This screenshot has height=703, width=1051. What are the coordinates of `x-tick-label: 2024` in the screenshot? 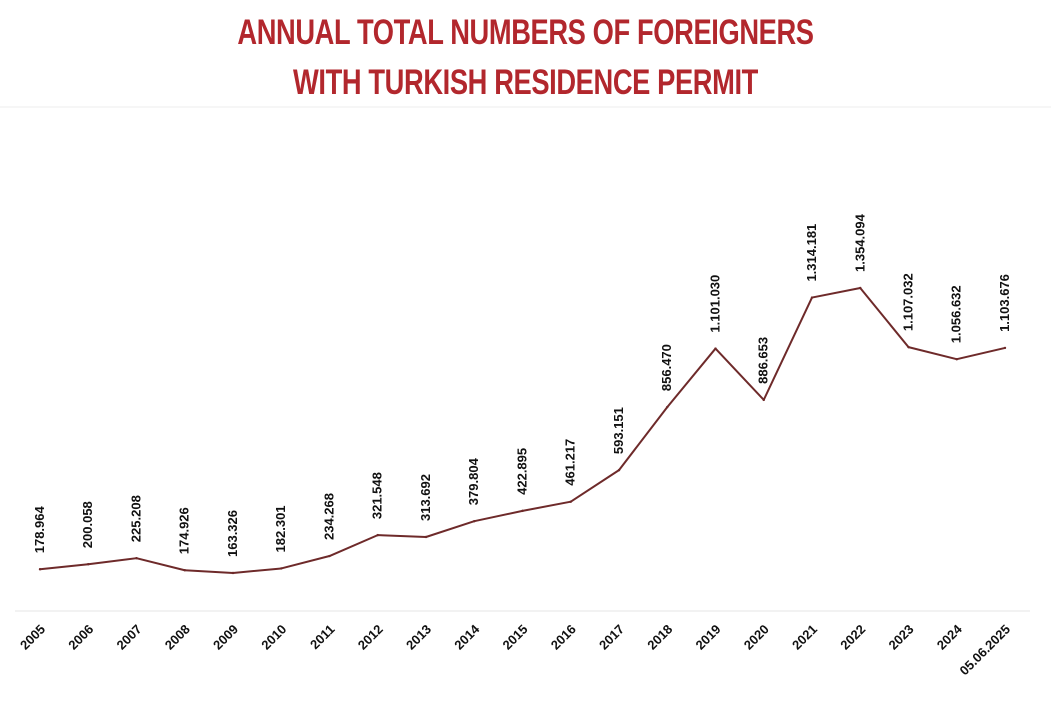 It's located at (950, 637).